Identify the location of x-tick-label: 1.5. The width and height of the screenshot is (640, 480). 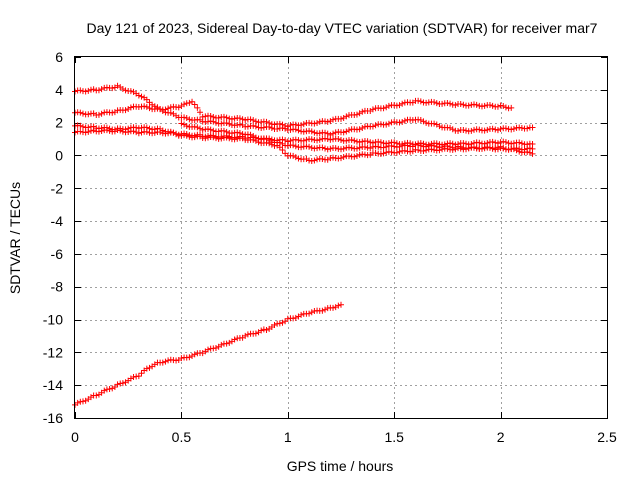
(394, 437).